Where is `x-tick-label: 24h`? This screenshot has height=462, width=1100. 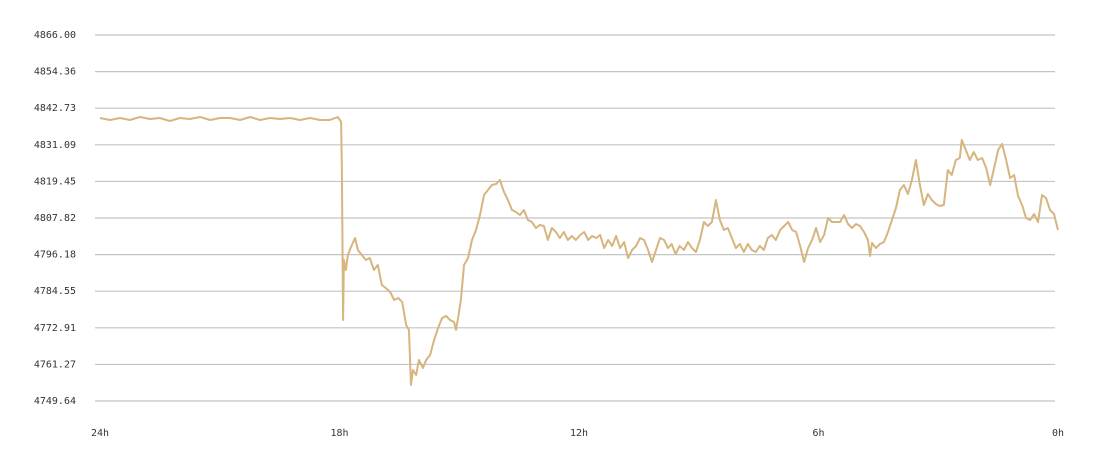 x-tick-label: 24h is located at coordinates (100, 433).